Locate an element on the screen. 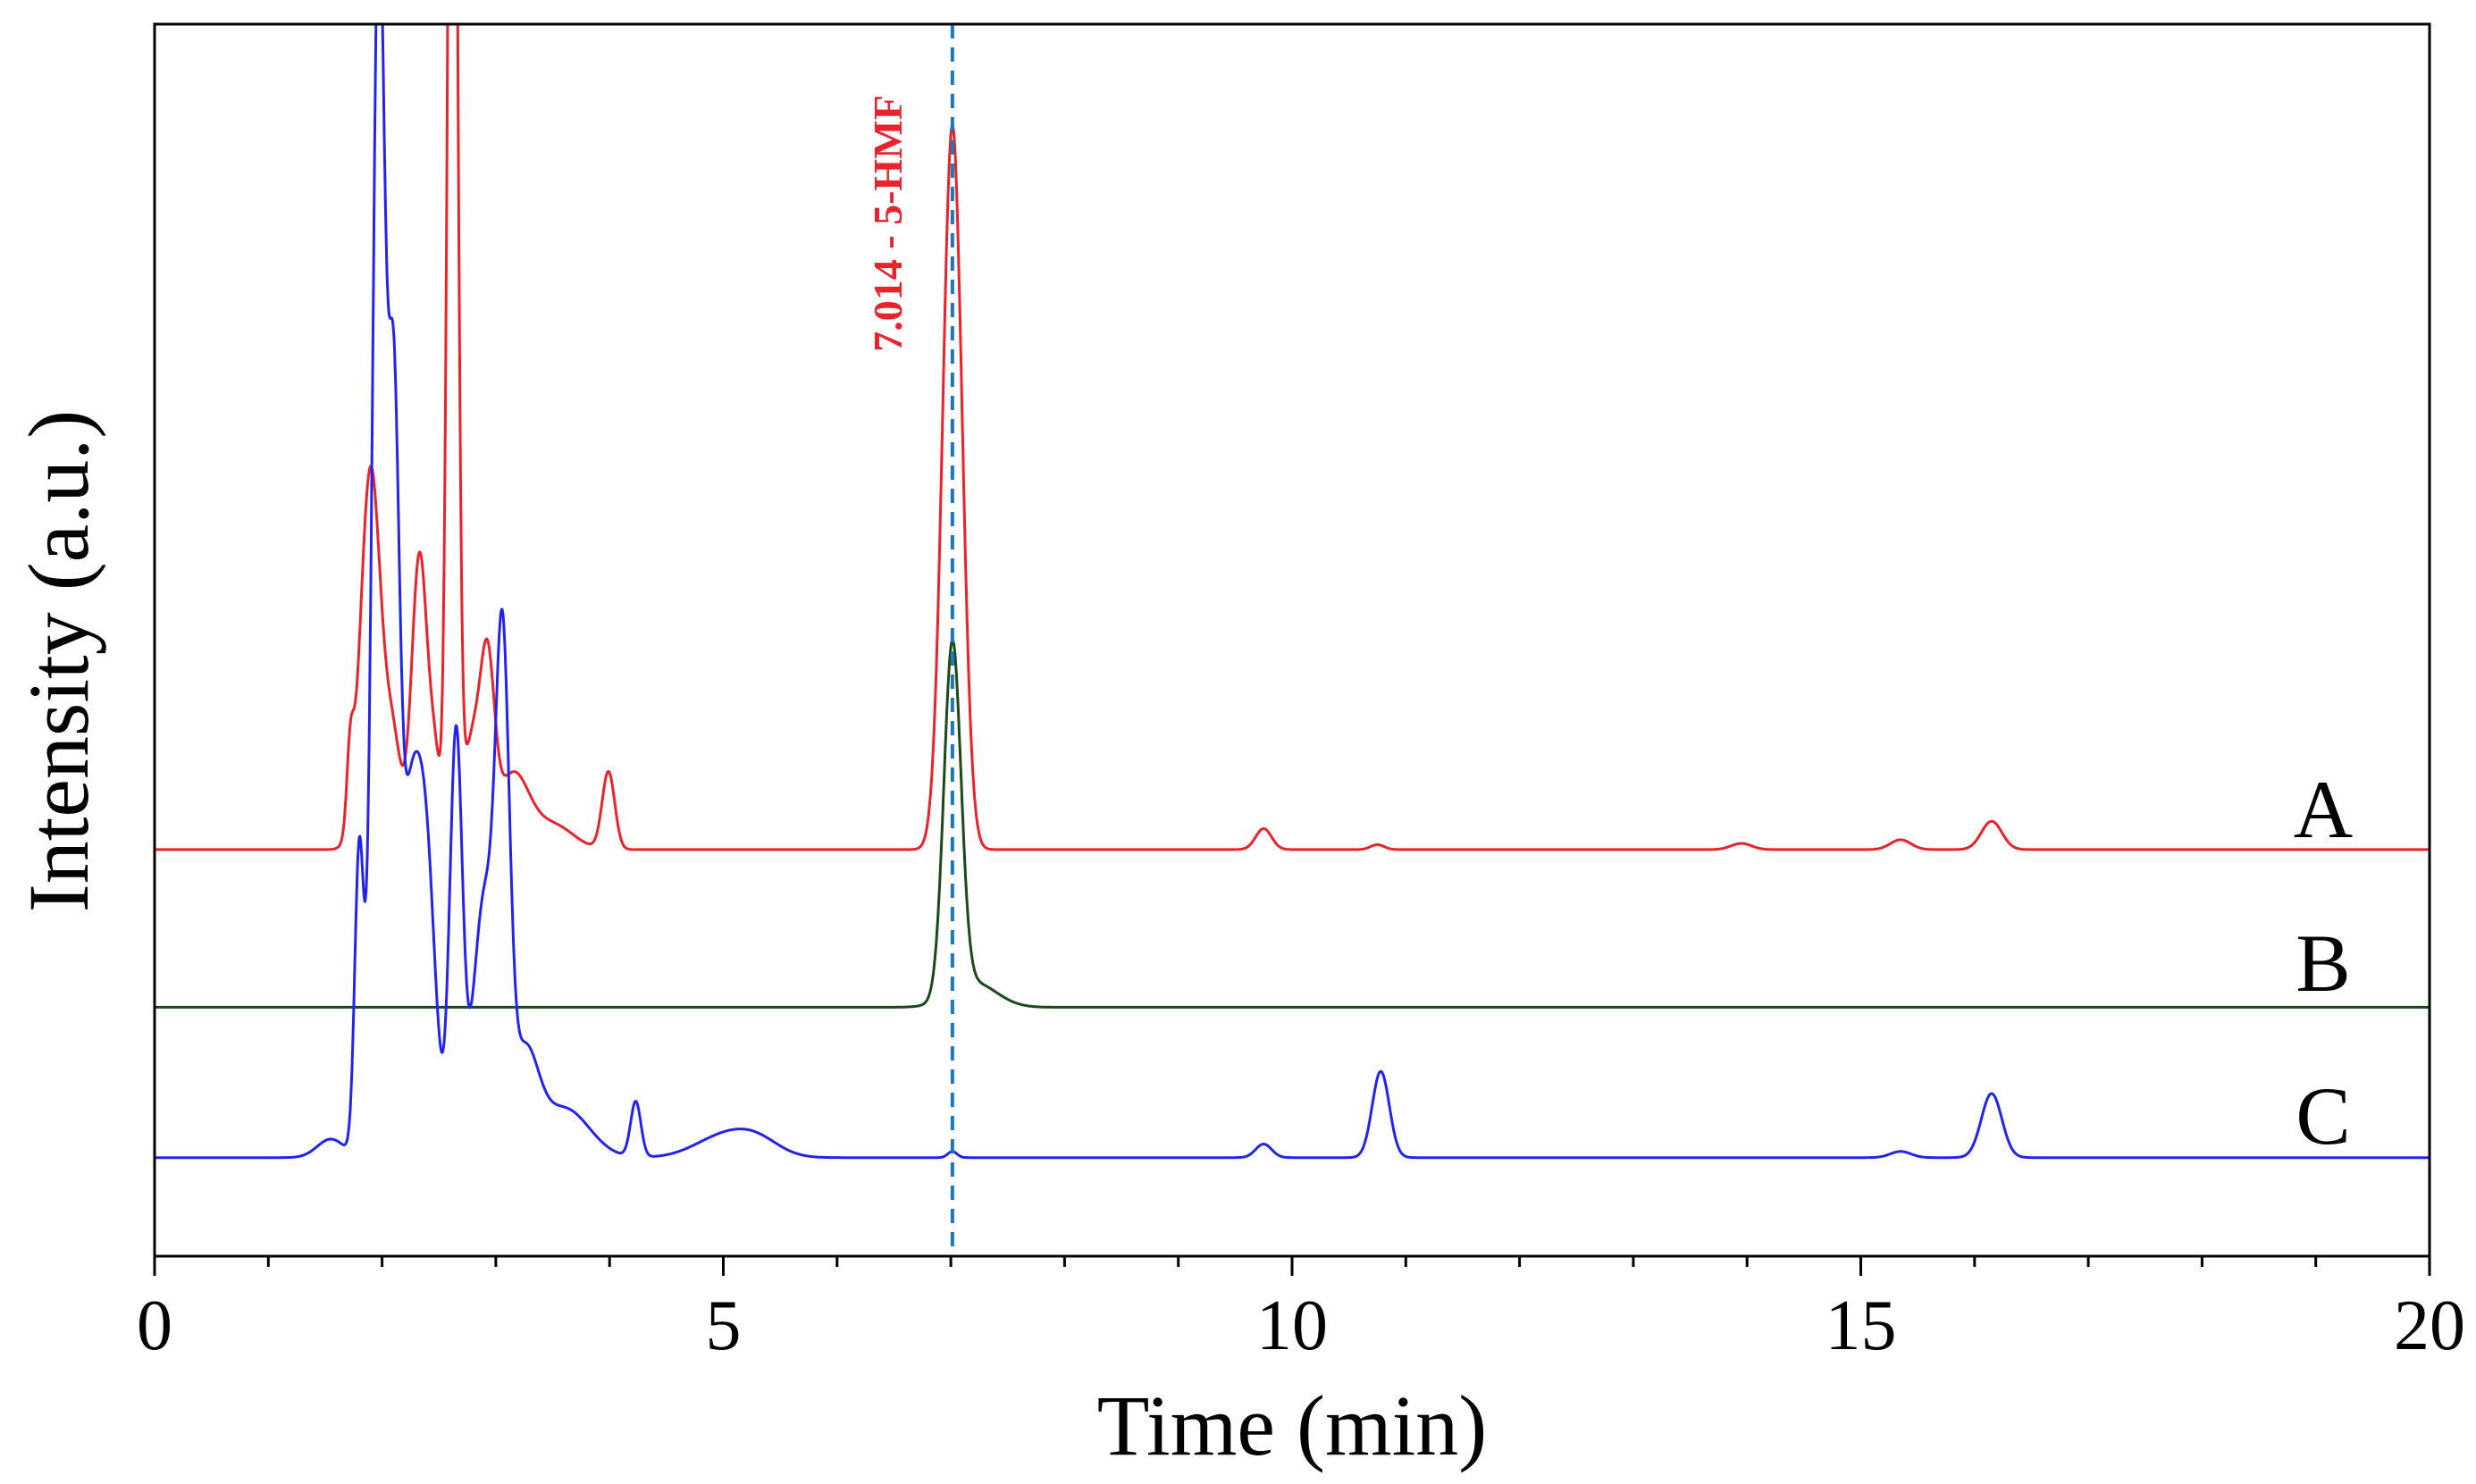 This screenshot has width=2476, height=1484. y-axis-title: Intensity (a.u.) is located at coordinates (58, 662).